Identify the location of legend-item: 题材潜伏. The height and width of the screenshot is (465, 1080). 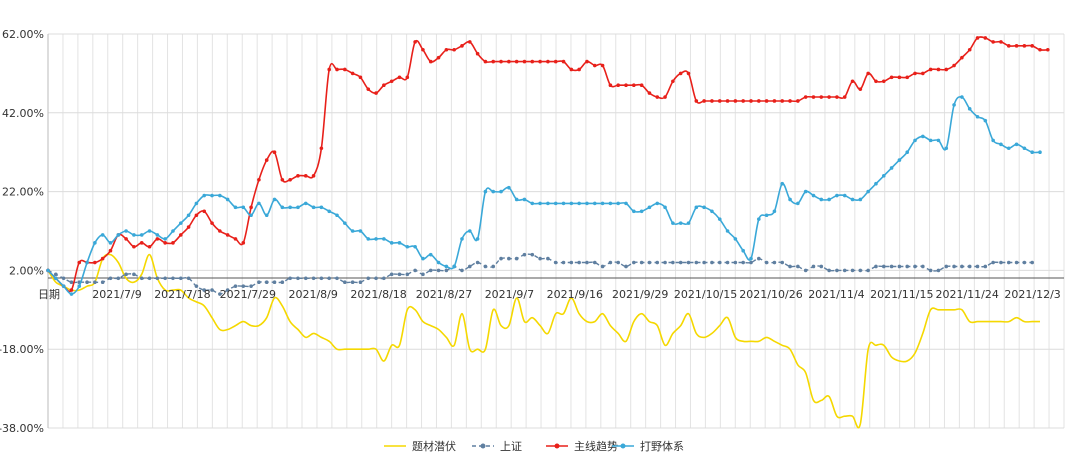
(420, 446).